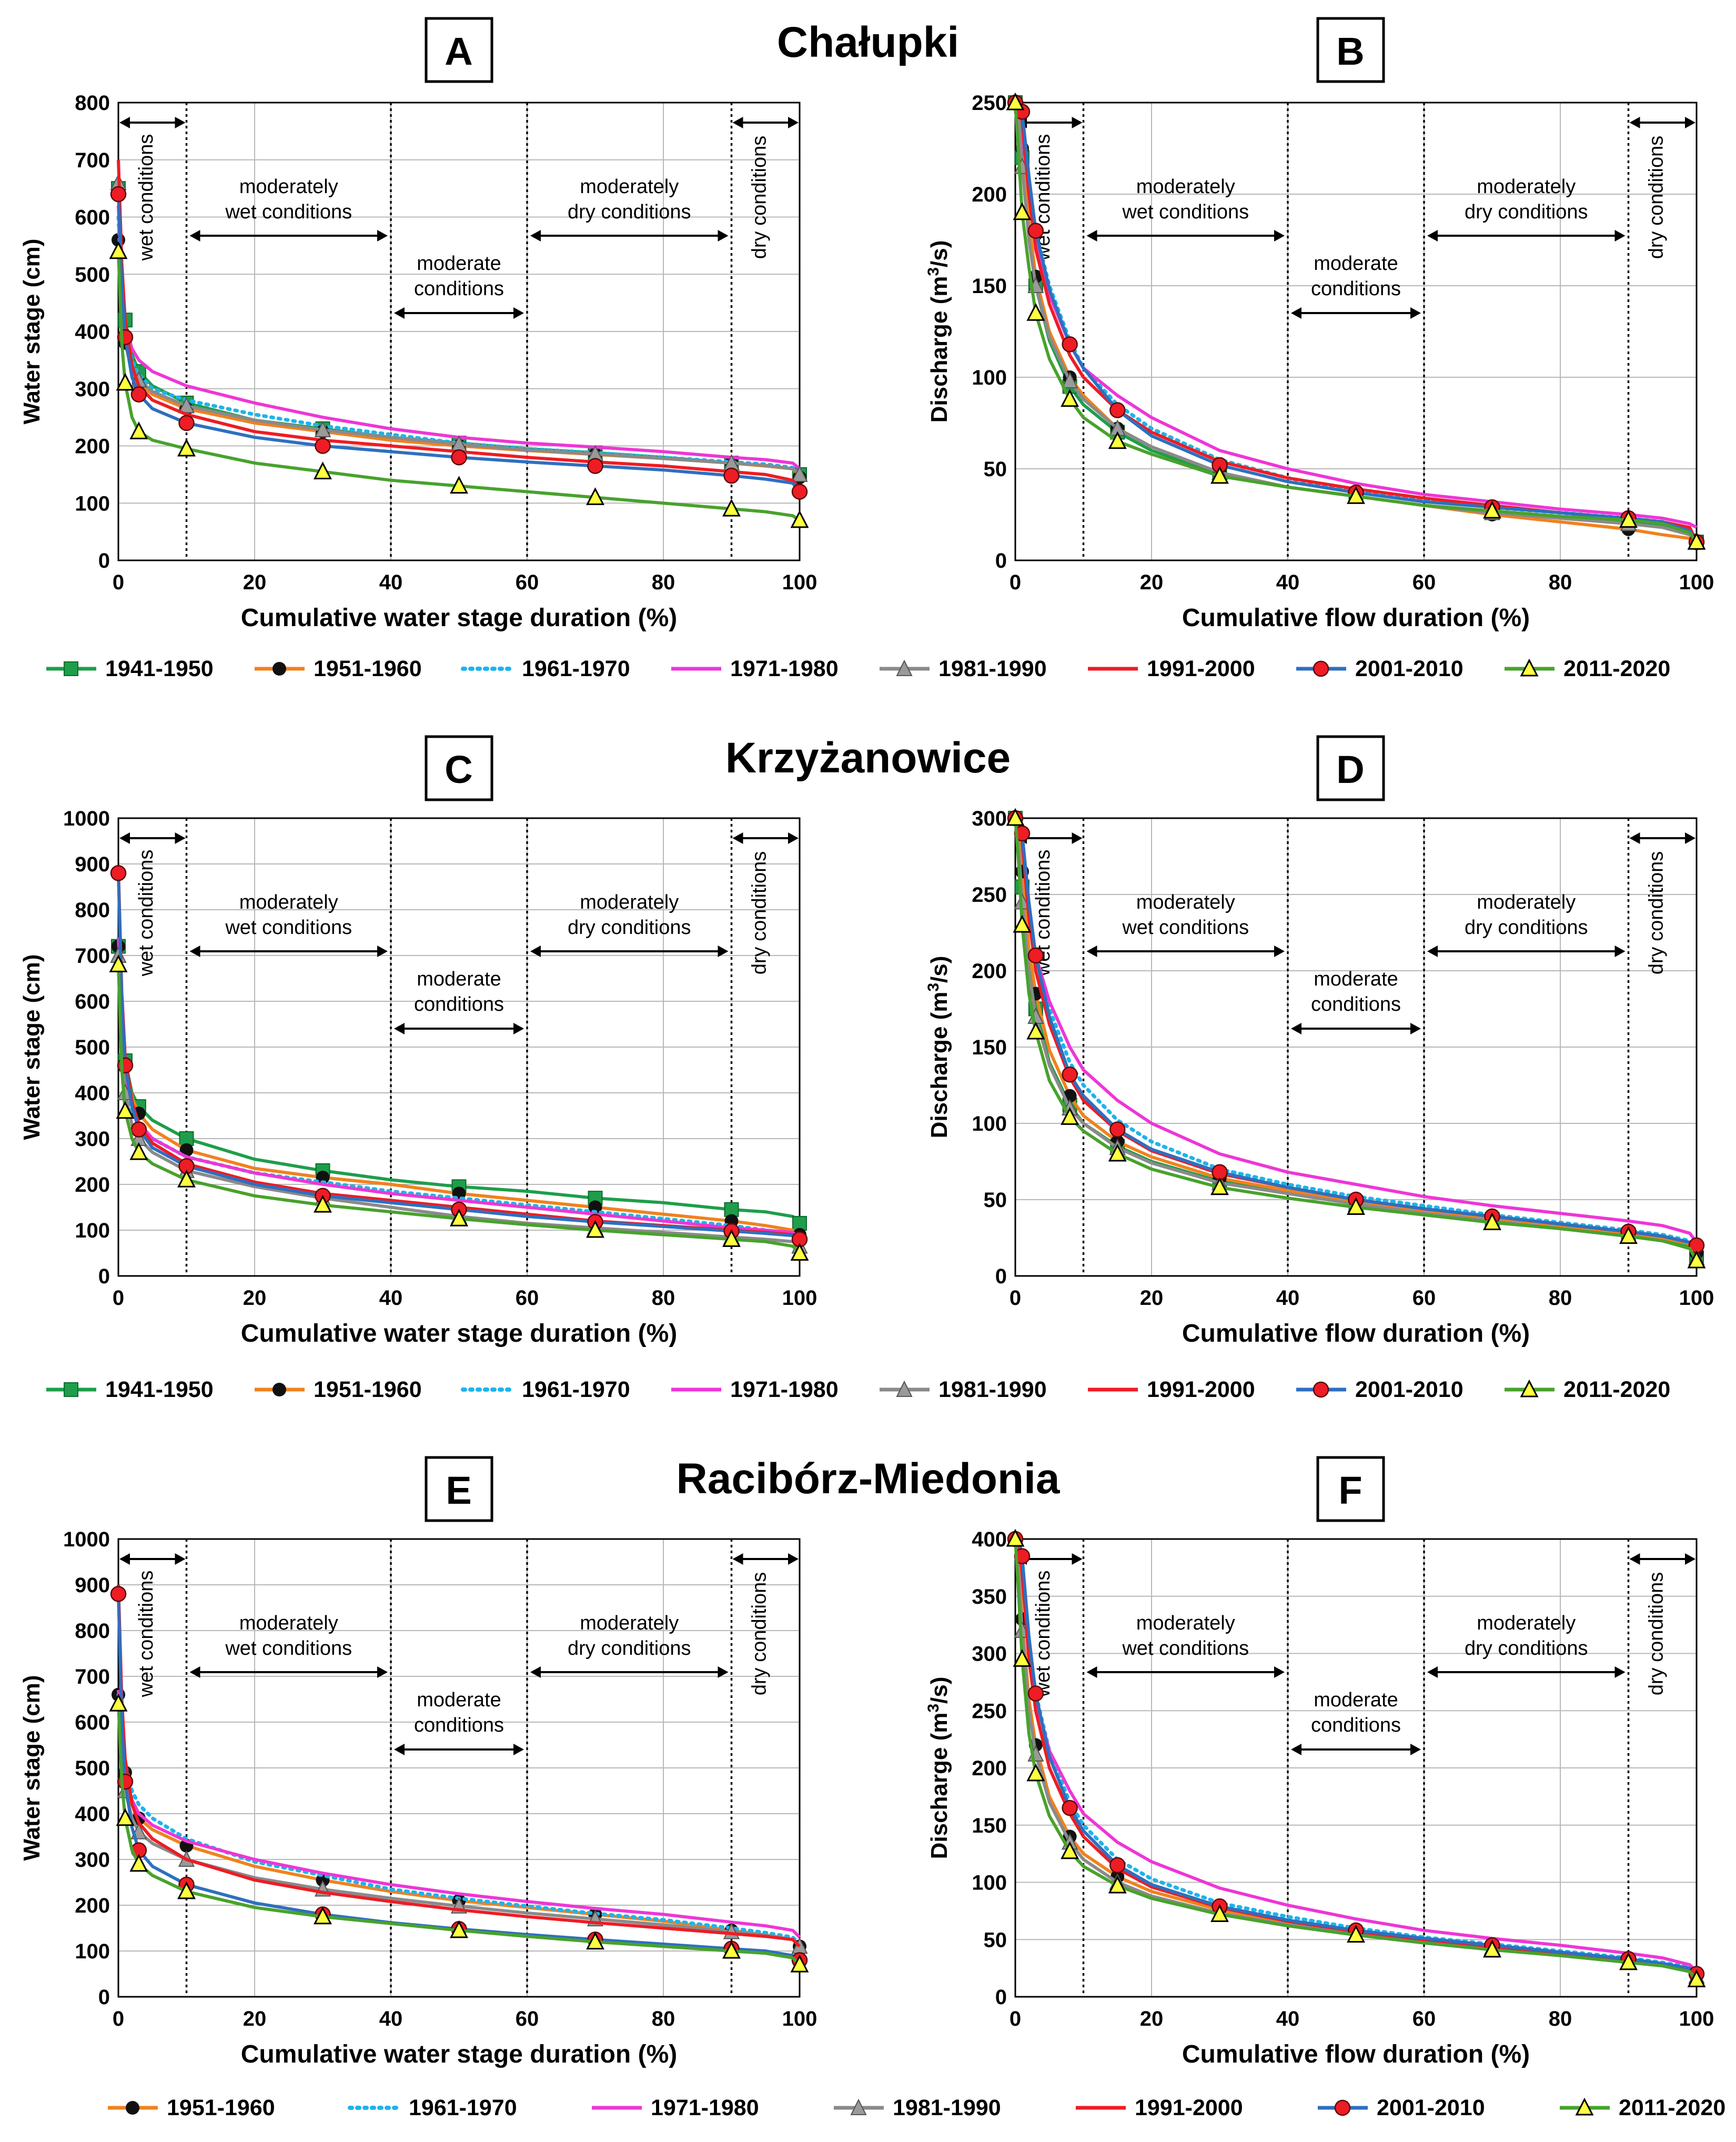 The height and width of the screenshot is (2142, 1736). What do you see at coordinates (576, 1389) in the screenshot?
I see `legend-label: 1961-1970` at bounding box center [576, 1389].